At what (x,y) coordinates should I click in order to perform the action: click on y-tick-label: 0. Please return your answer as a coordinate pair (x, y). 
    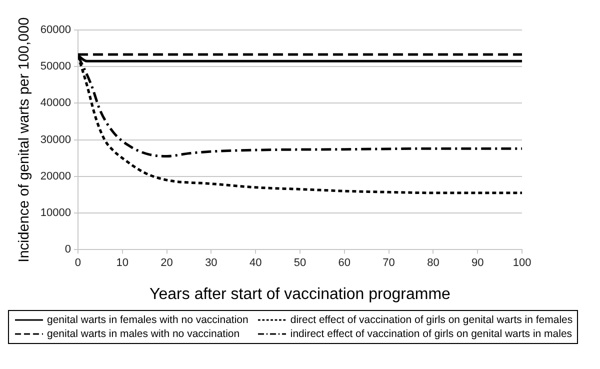
    Looking at the image, I should click on (67, 250).